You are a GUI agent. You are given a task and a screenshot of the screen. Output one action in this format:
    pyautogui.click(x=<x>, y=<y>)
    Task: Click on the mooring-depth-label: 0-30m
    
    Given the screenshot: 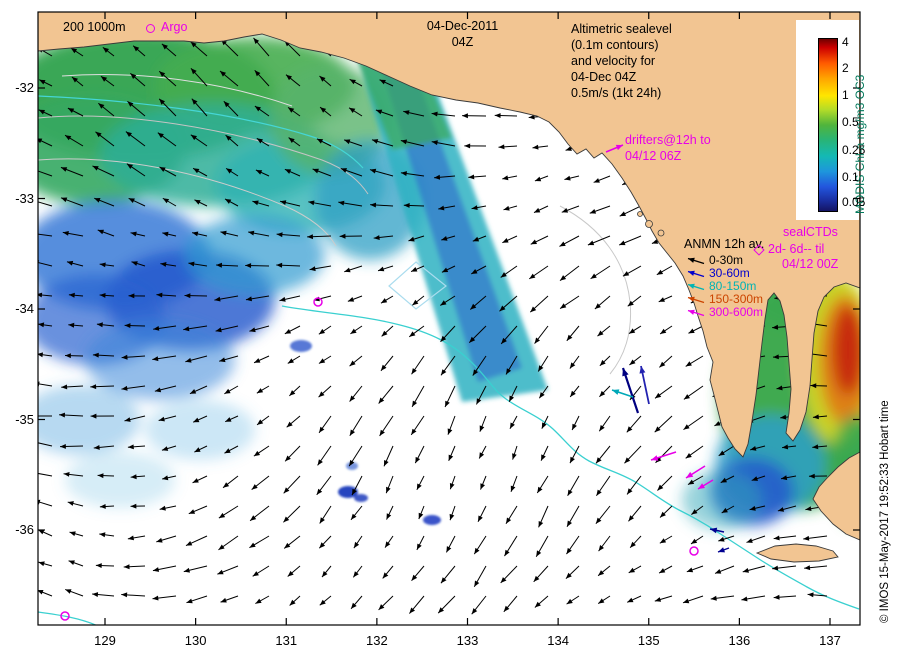 What is the action you would take?
    pyautogui.click(x=726, y=260)
    